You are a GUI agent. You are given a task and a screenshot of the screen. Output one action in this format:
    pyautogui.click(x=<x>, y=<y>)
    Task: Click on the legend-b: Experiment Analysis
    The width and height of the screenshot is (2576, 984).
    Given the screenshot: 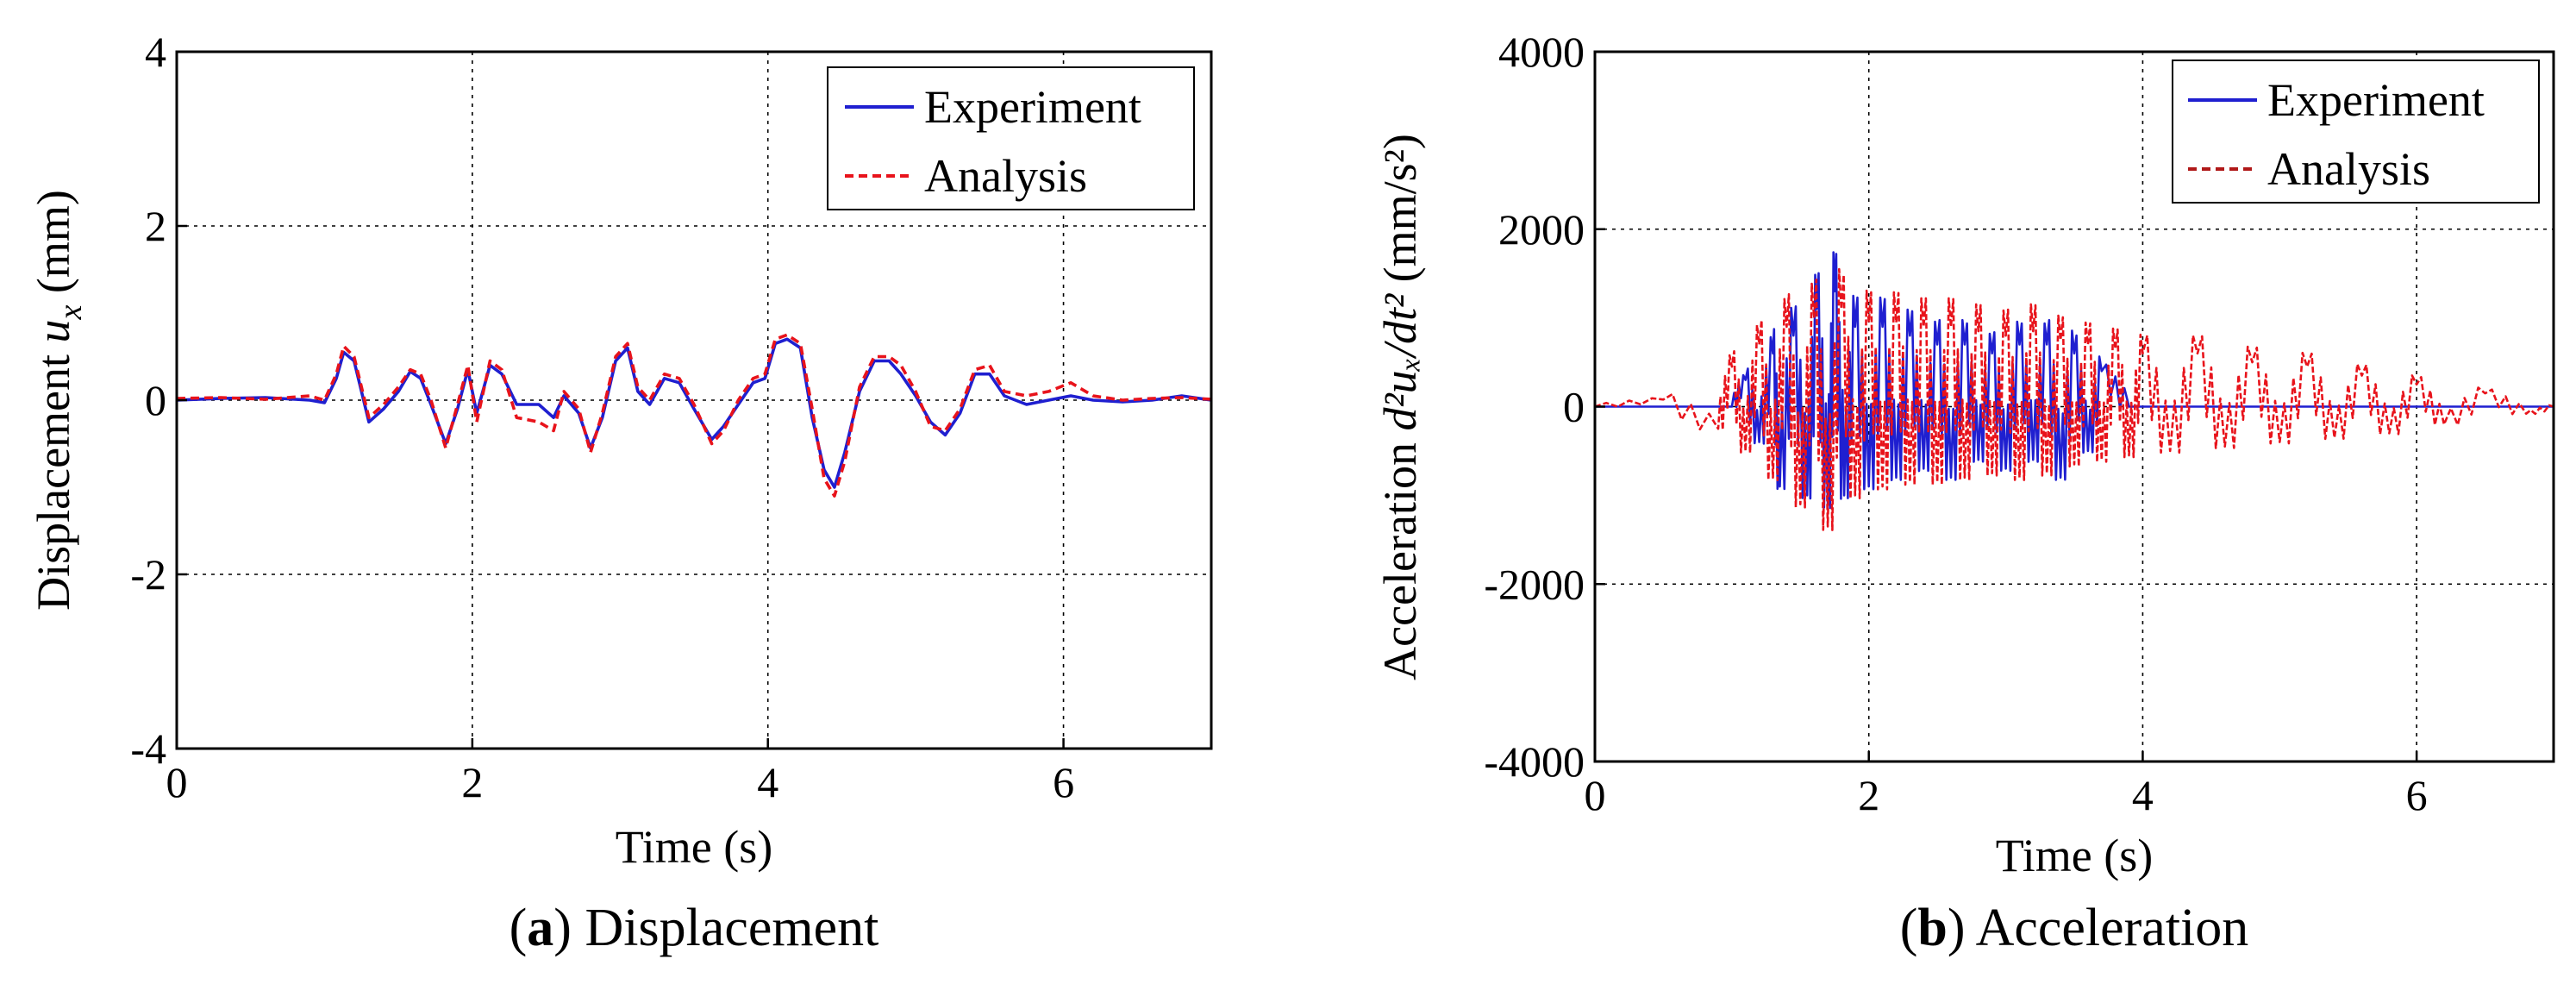 What is the action you would take?
    pyautogui.click(x=2356, y=132)
    